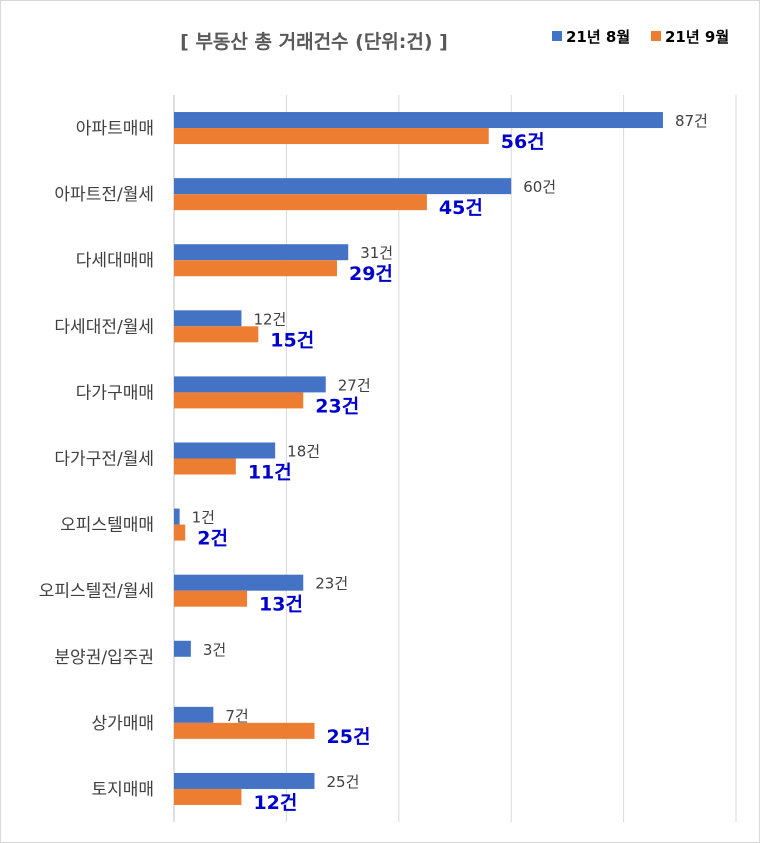  What do you see at coordinates (640, 37) in the screenshot?
I see `legend: 21년 8월 21년 9월` at bounding box center [640, 37].